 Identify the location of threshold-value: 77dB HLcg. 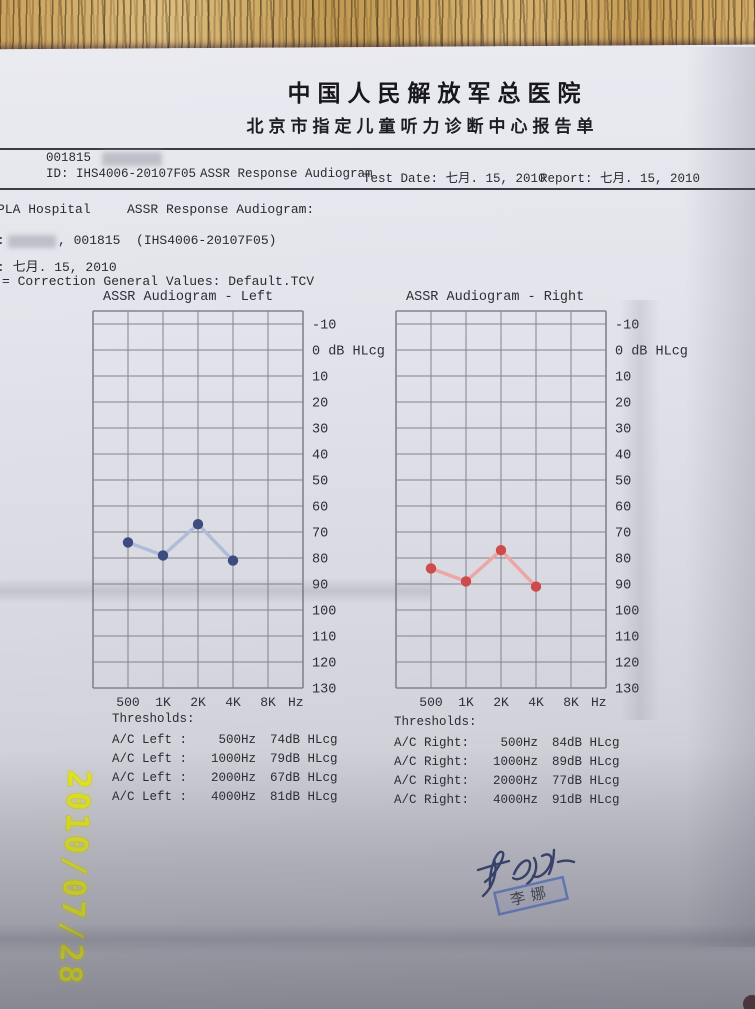
(586, 781).